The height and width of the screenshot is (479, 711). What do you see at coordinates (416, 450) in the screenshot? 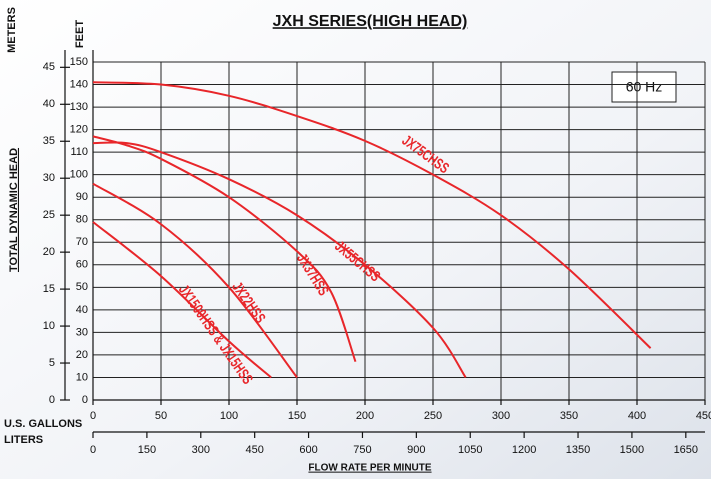
I see `x2-tick-label: 900` at bounding box center [416, 450].